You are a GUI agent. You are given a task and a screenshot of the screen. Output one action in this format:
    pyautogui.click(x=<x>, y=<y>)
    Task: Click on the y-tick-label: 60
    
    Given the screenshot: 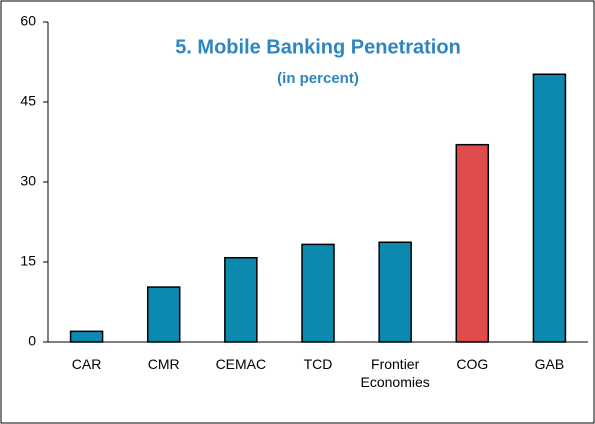 What is the action you would take?
    pyautogui.click(x=28, y=21)
    